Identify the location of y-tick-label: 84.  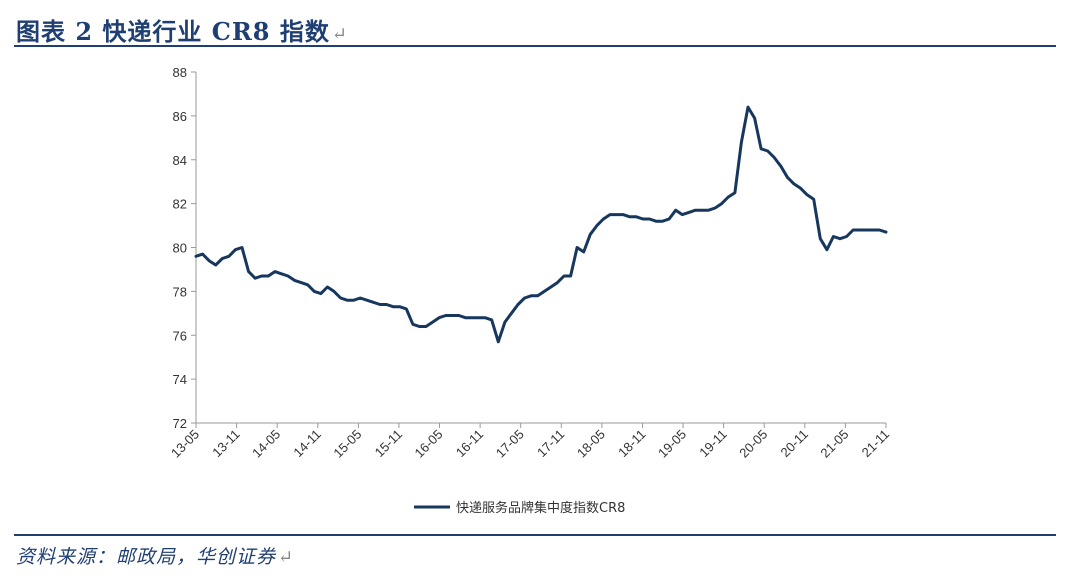
(180, 160).